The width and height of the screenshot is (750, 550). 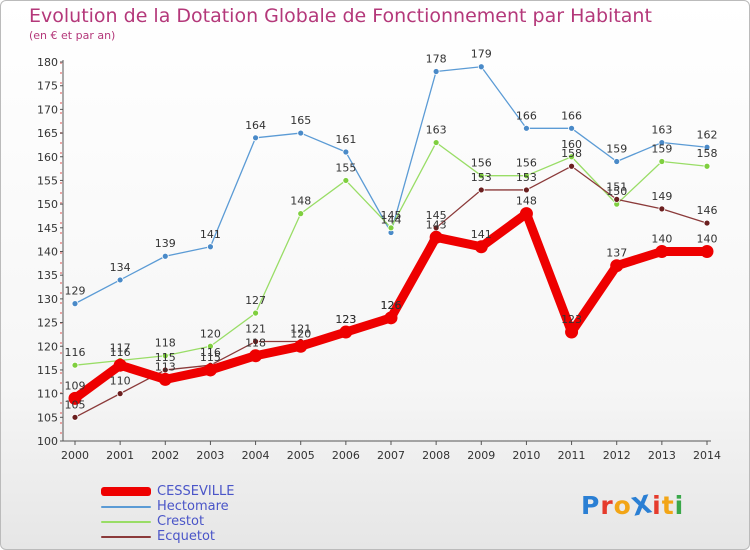 I want to click on data-label-cesseville: 123, so click(x=571, y=319).